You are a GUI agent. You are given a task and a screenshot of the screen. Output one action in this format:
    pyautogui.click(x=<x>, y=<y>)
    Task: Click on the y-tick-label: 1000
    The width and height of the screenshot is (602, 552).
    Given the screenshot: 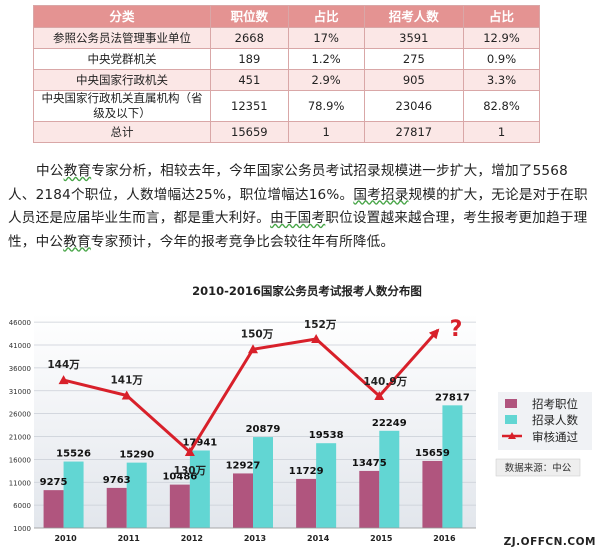 What is the action you would take?
    pyautogui.click(x=22, y=529)
    